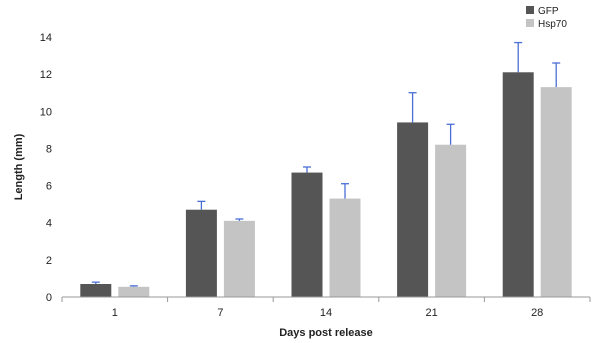 The width and height of the screenshot is (597, 343). What do you see at coordinates (546, 18) in the screenshot?
I see `legend: GFP Hsp70` at bounding box center [546, 18].